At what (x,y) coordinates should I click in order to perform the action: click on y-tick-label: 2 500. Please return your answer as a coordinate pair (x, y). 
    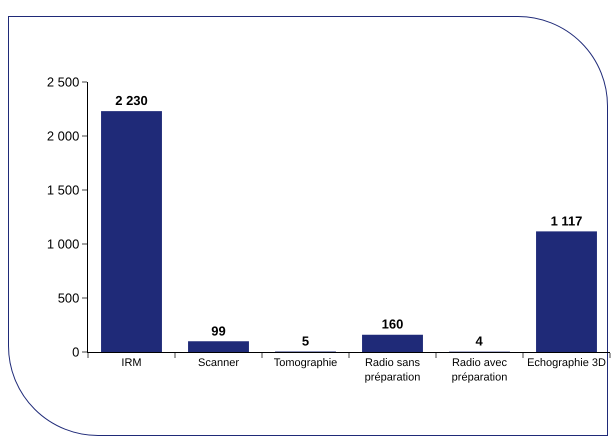
    Looking at the image, I should click on (63, 82).